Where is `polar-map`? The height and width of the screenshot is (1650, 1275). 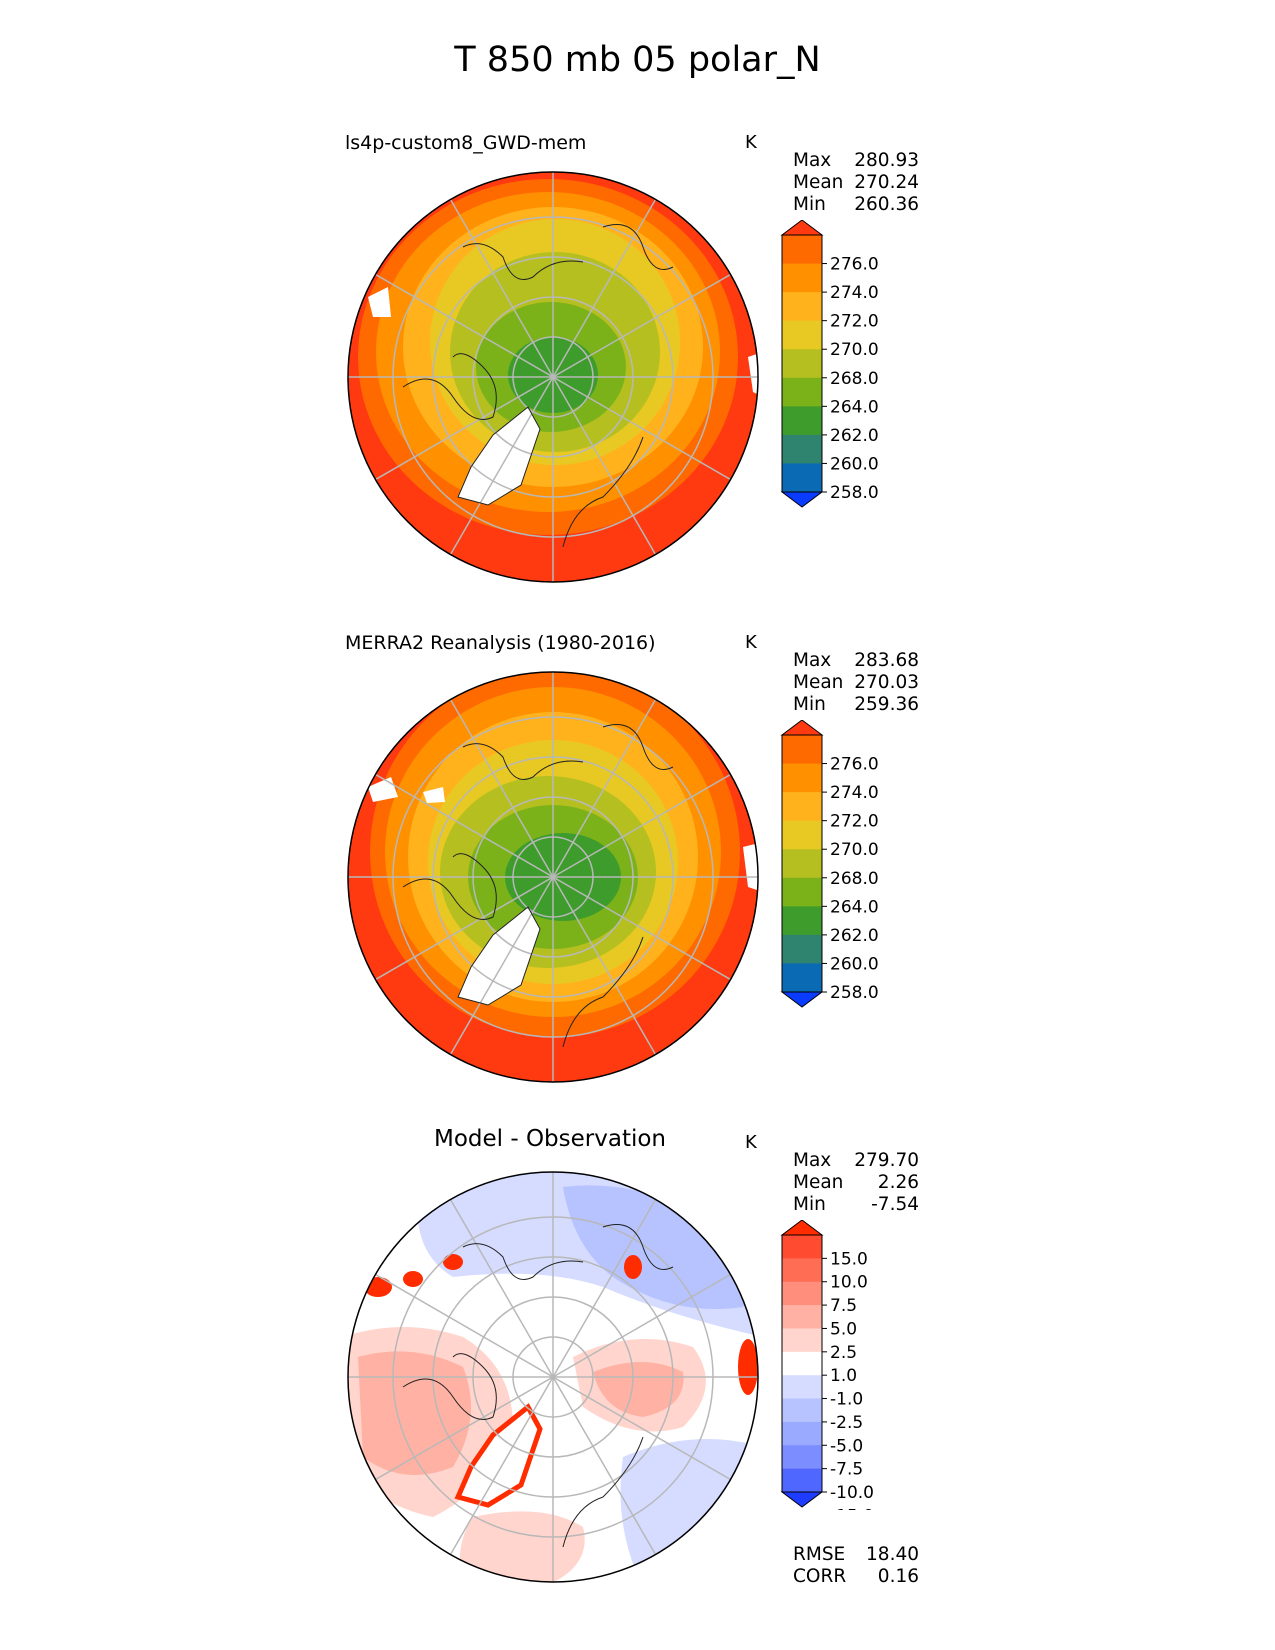
polar-map is located at coordinates (553, 1377).